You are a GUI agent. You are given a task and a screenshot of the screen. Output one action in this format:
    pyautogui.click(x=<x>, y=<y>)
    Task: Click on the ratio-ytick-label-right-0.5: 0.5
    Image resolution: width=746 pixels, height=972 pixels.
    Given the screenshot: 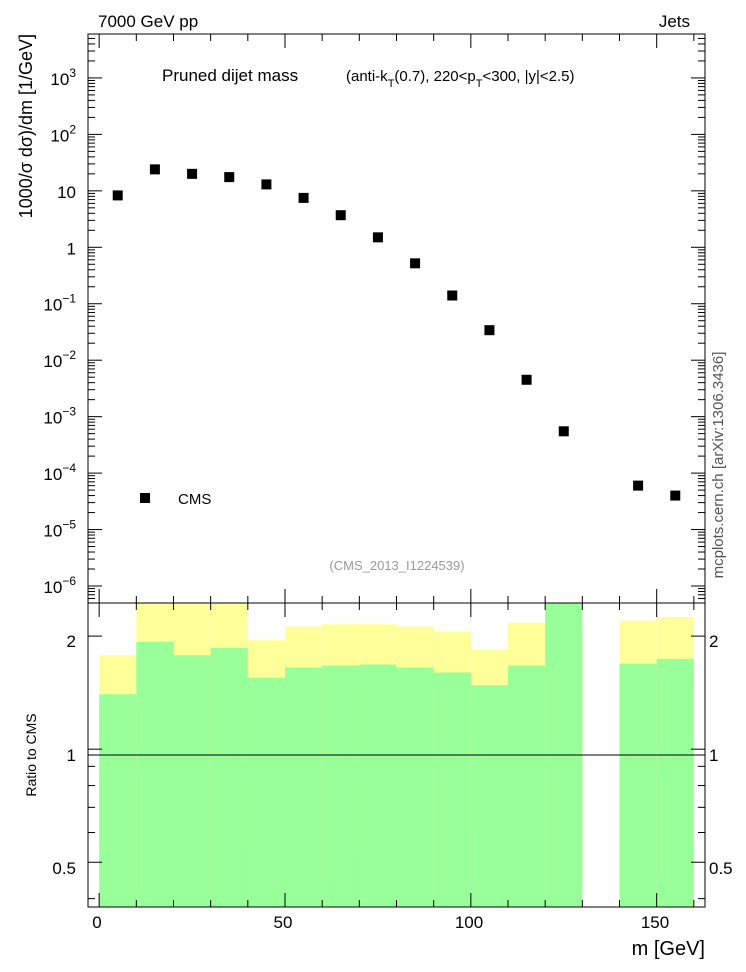 What is the action you would take?
    pyautogui.click(x=721, y=868)
    